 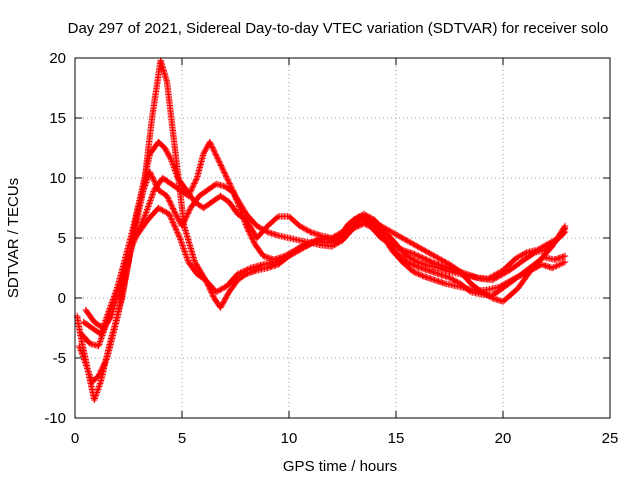 I want to click on y-tick-label: 10, so click(x=57, y=178).